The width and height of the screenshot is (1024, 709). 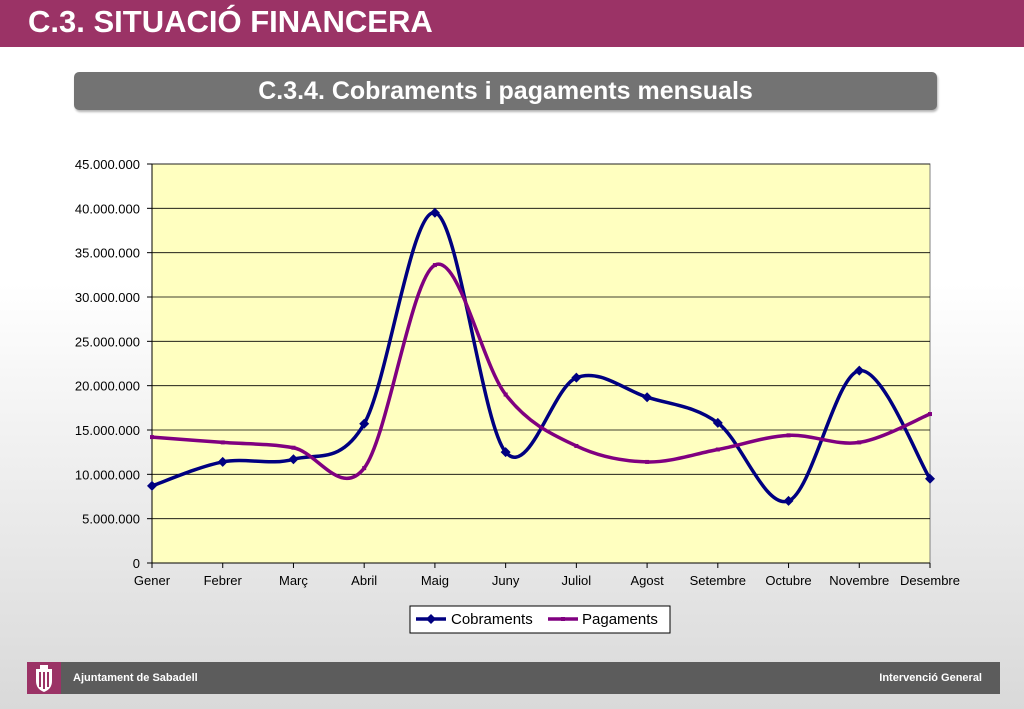 I want to click on legend-label-cobraments: Cobraments, so click(x=492, y=619).